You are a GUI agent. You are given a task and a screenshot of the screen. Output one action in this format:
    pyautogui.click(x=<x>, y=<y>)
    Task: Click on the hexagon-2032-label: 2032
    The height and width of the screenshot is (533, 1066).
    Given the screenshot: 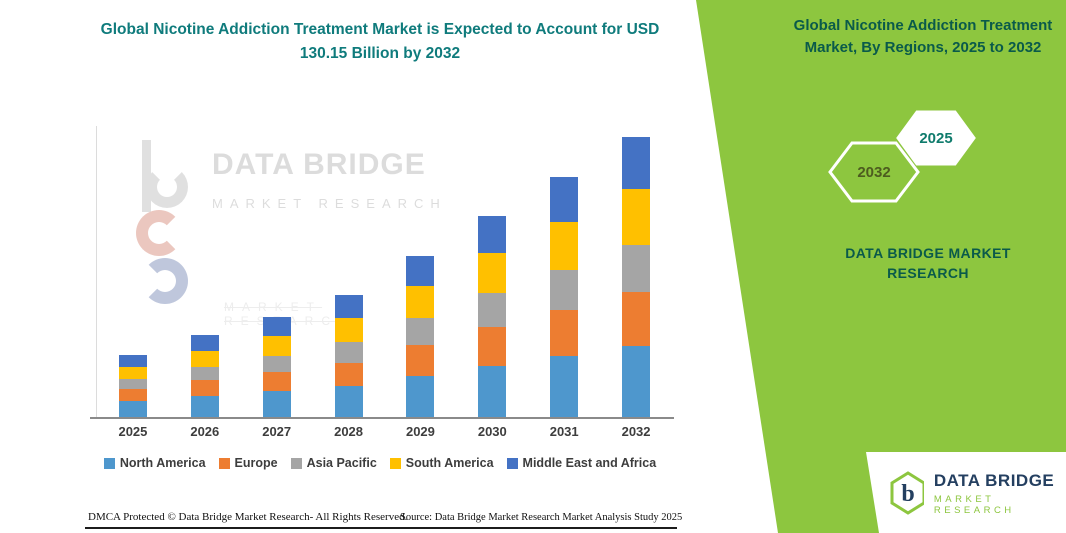 What is the action you would take?
    pyautogui.click(x=873, y=172)
    